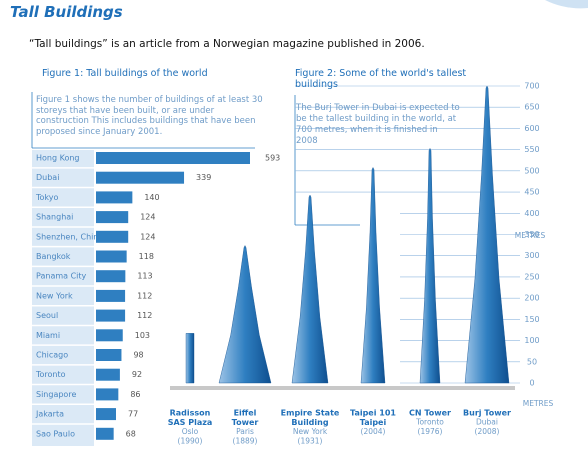 This screenshot has height=461, width=588. What do you see at coordinates (531, 107) in the screenshot?
I see `y-tick-label: 650` at bounding box center [531, 107].